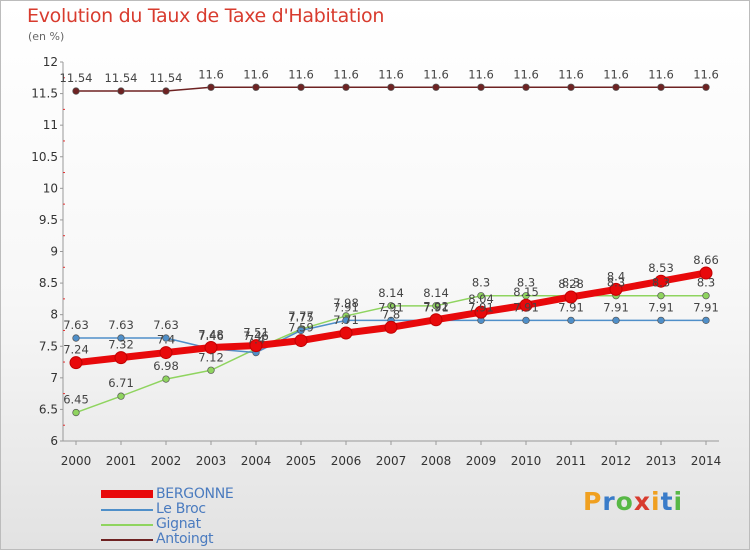 Image resolution: width=750 pixels, height=550 pixels. What do you see at coordinates (46, 36) in the screenshot?
I see `chart-unit: (en %)` at bounding box center [46, 36].